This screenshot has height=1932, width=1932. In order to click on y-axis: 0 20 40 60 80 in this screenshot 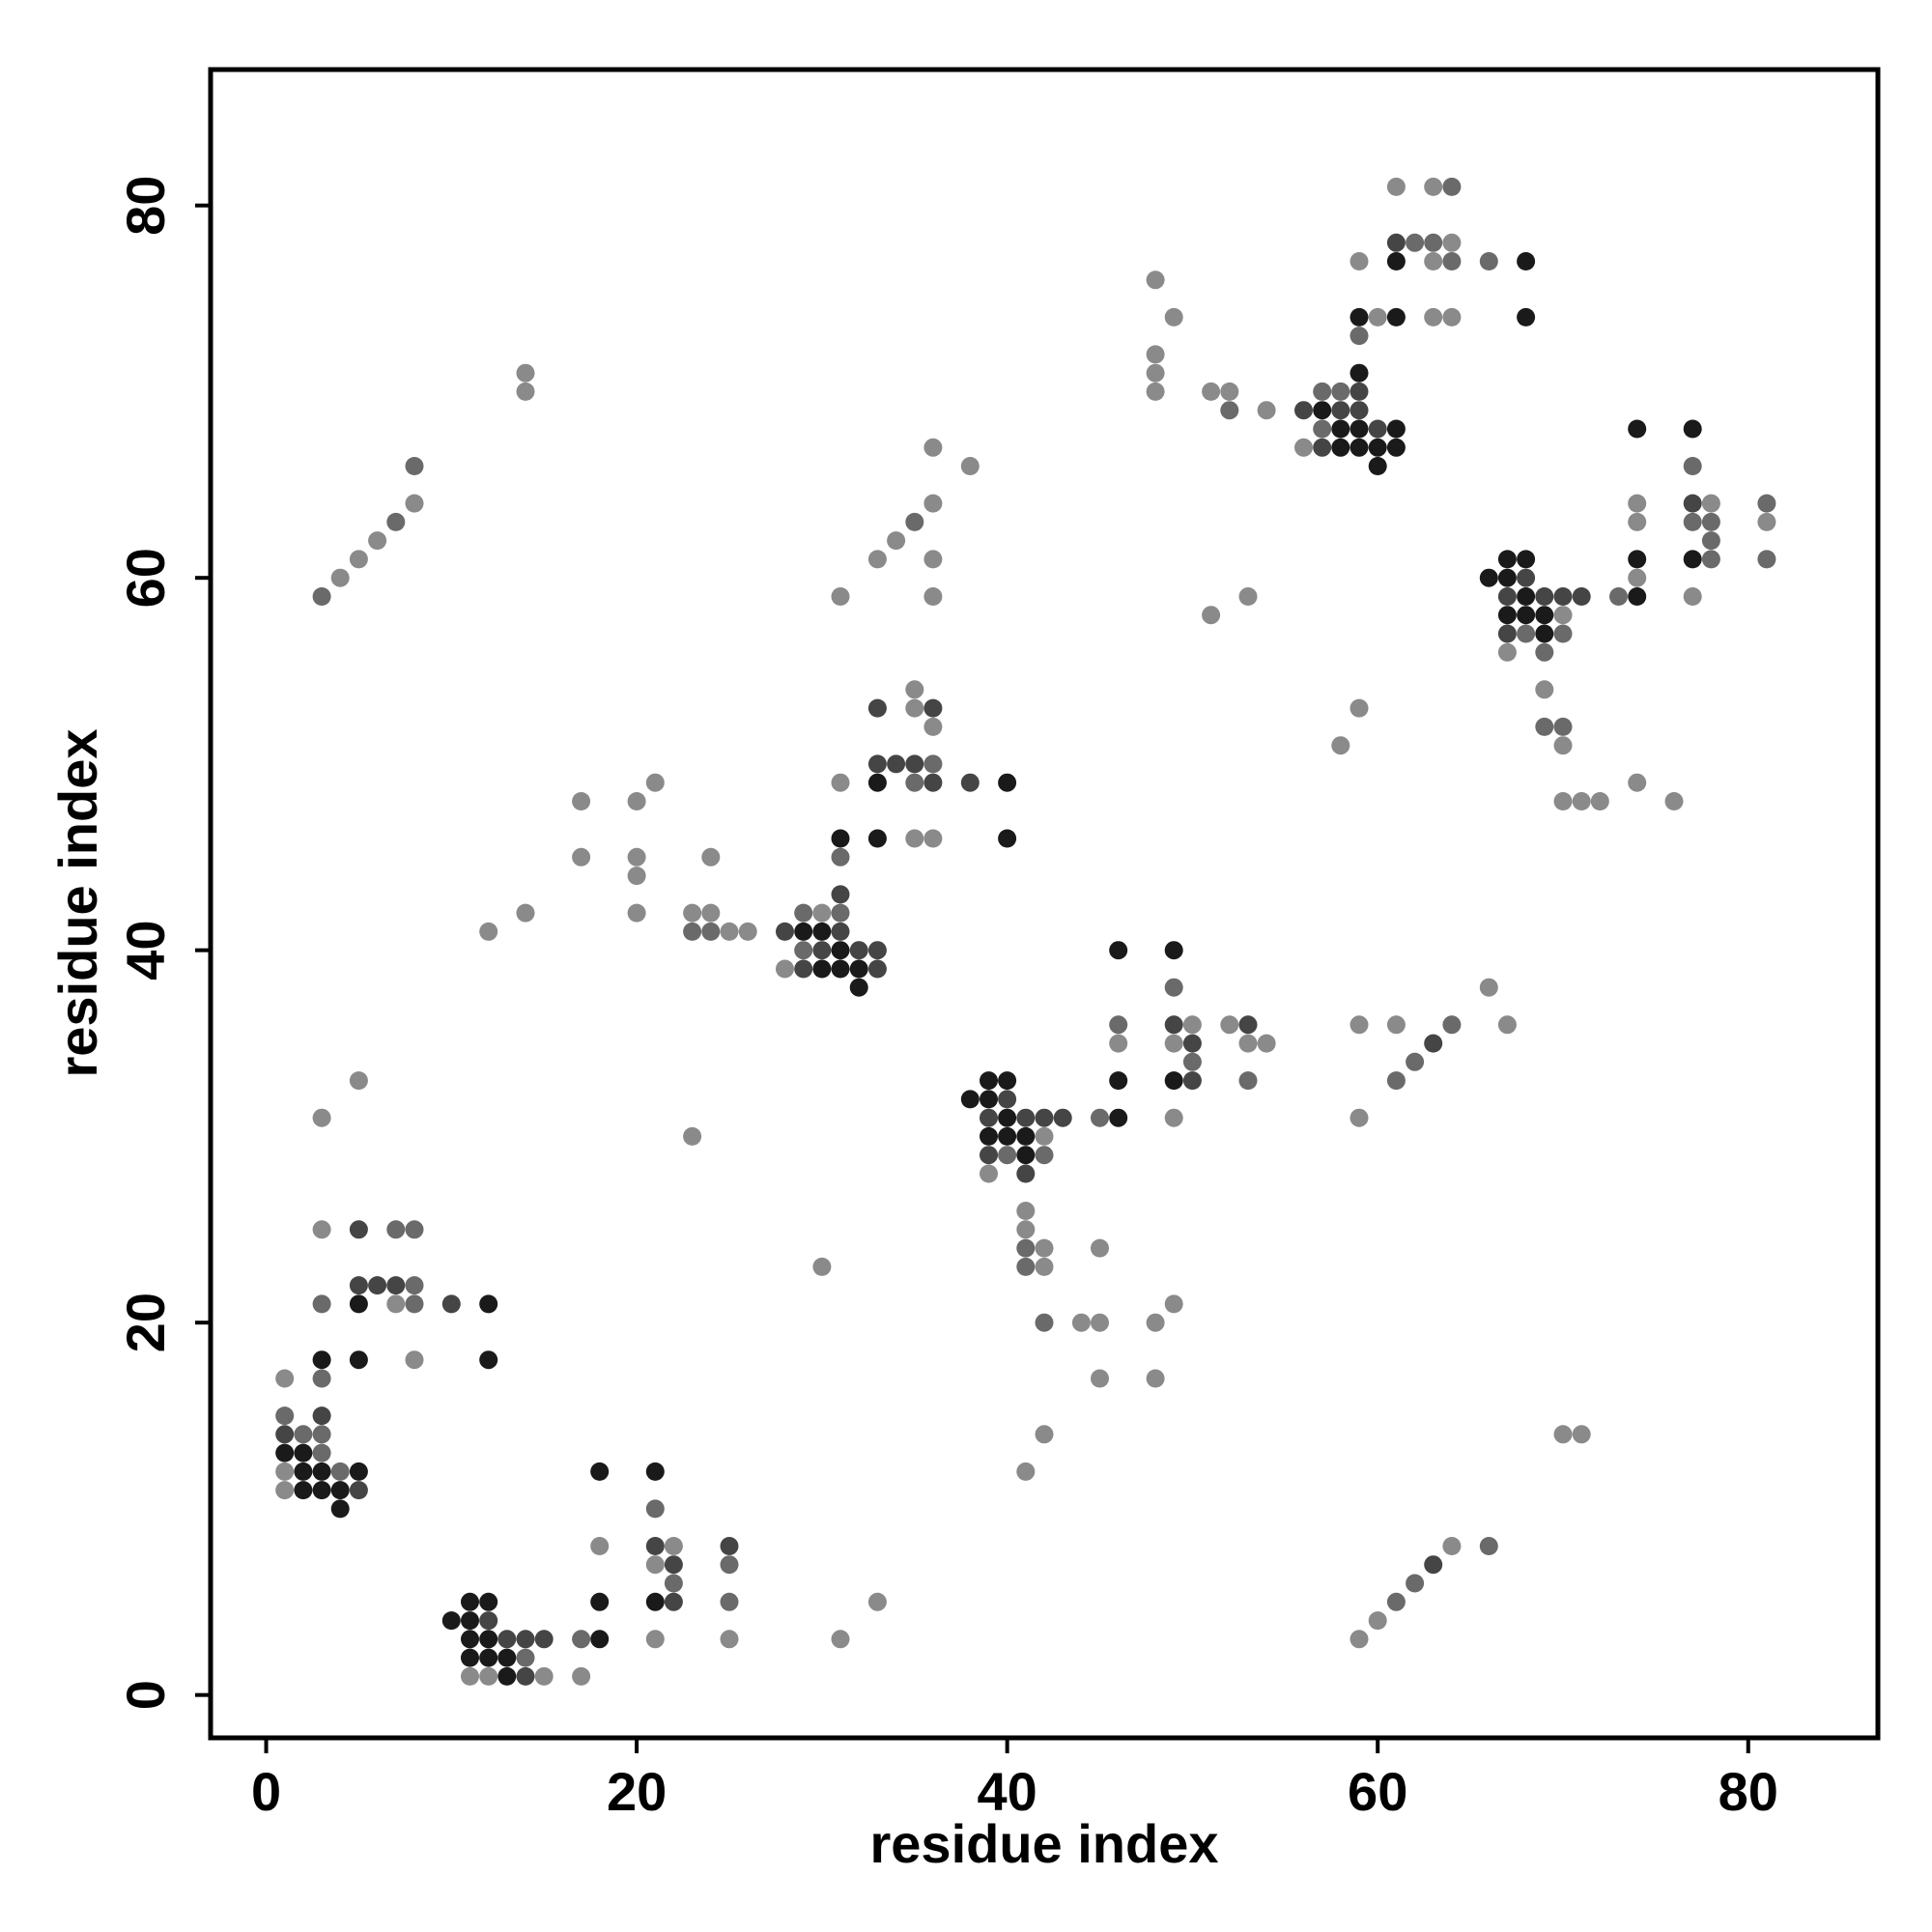, I will do `click(163, 943)`.